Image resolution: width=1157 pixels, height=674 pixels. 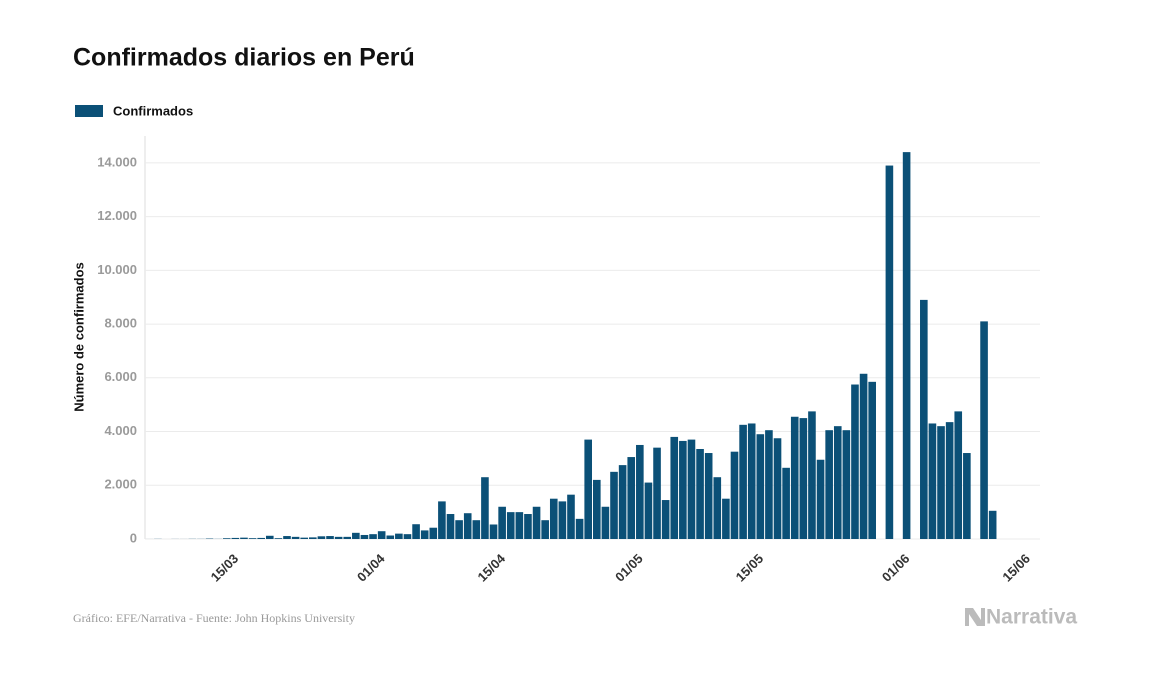 I want to click on brand: Narrativa, so click(x=1031, y=617).